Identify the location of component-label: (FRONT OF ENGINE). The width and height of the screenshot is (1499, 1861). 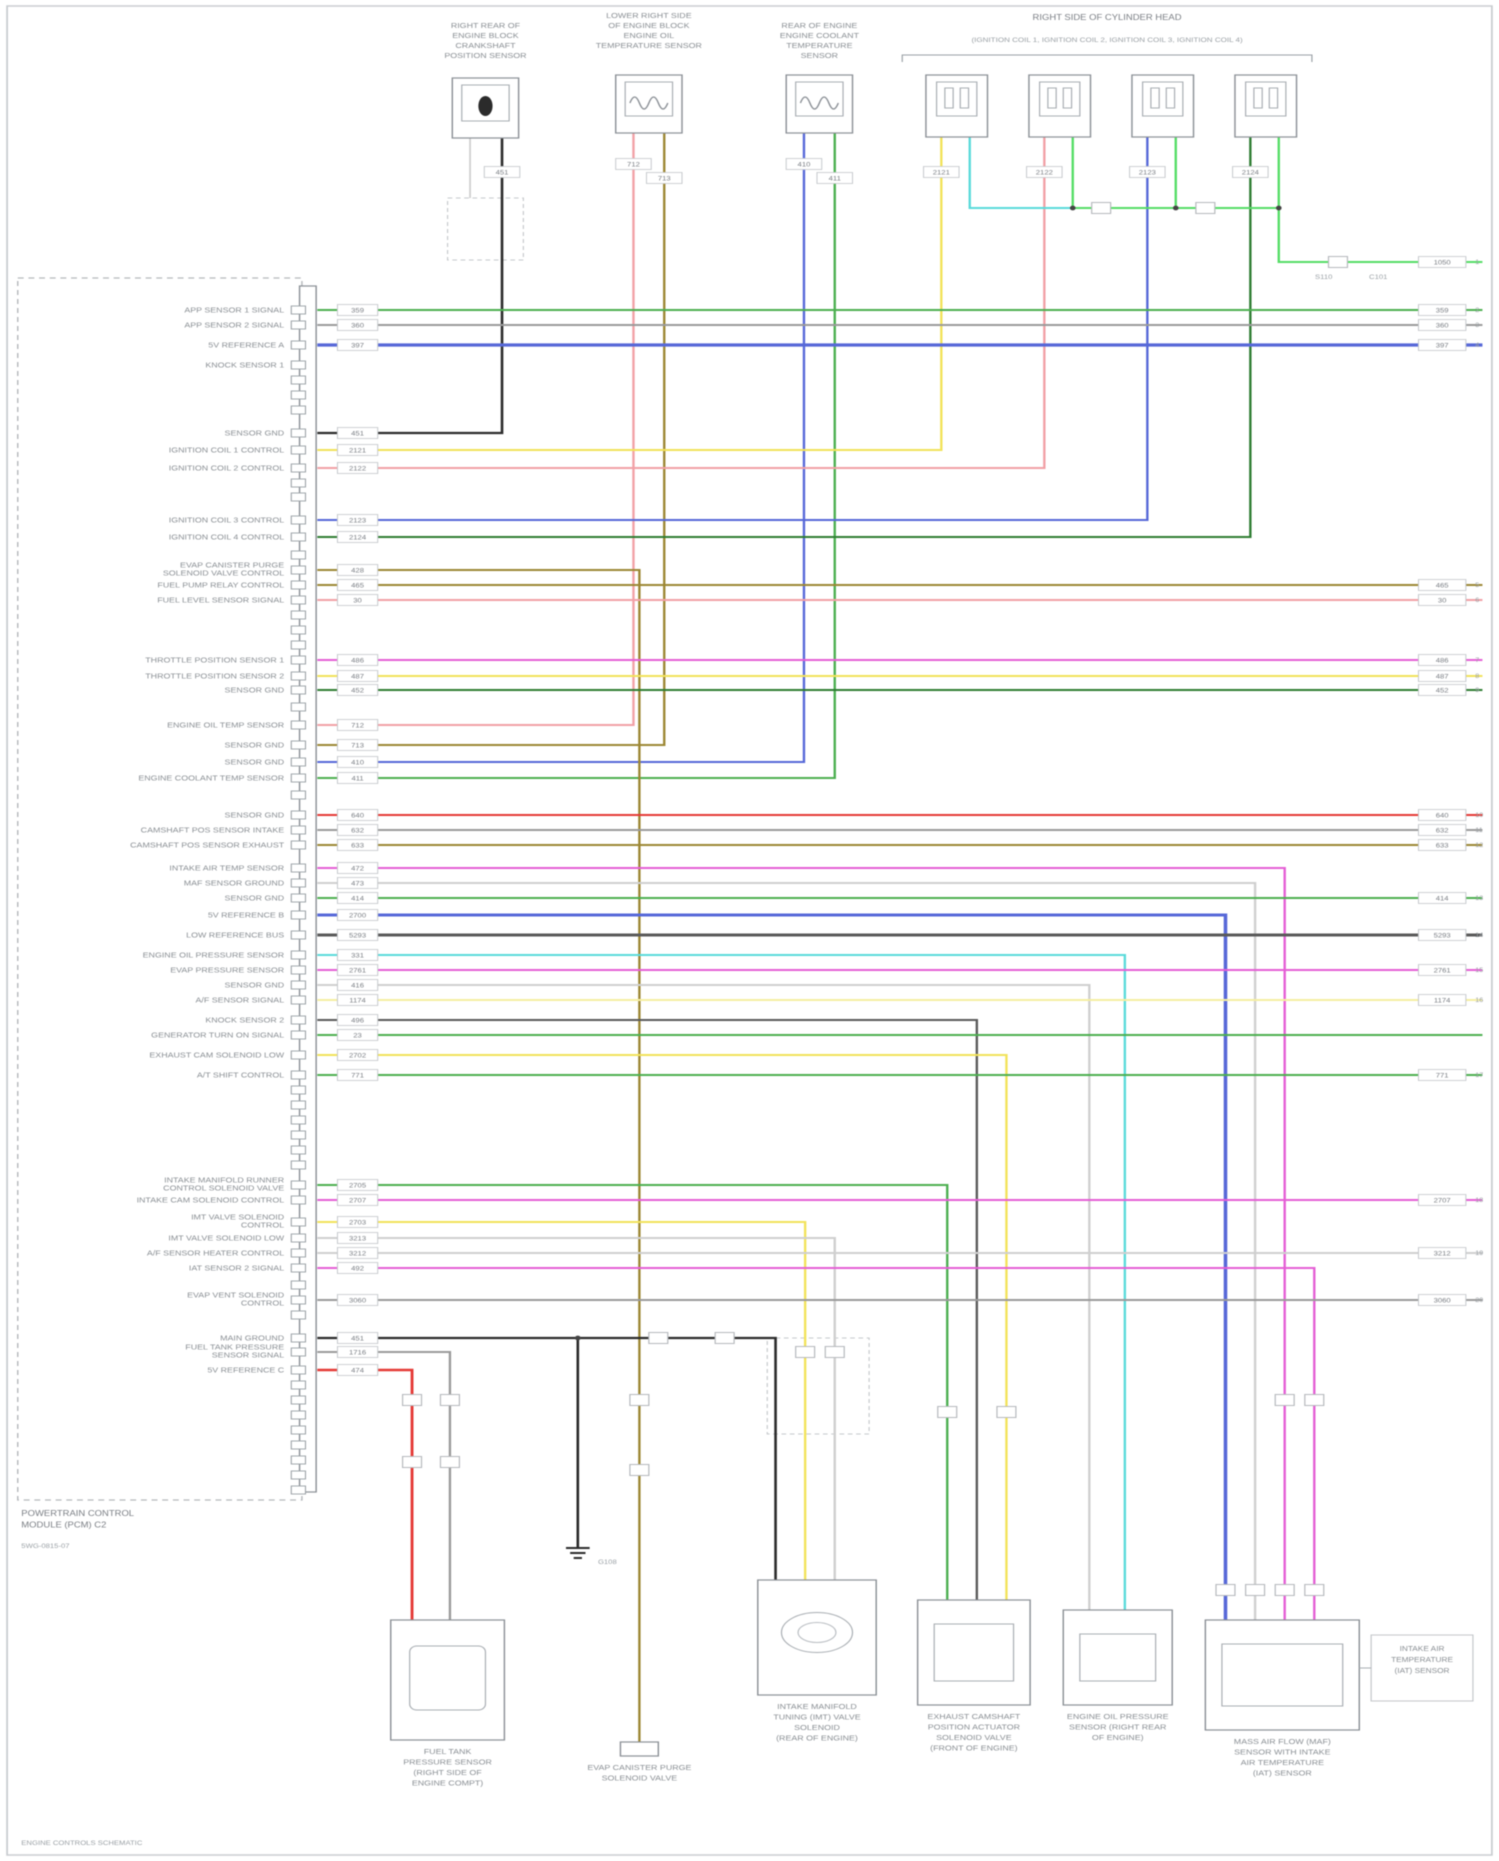
(974, 1748).